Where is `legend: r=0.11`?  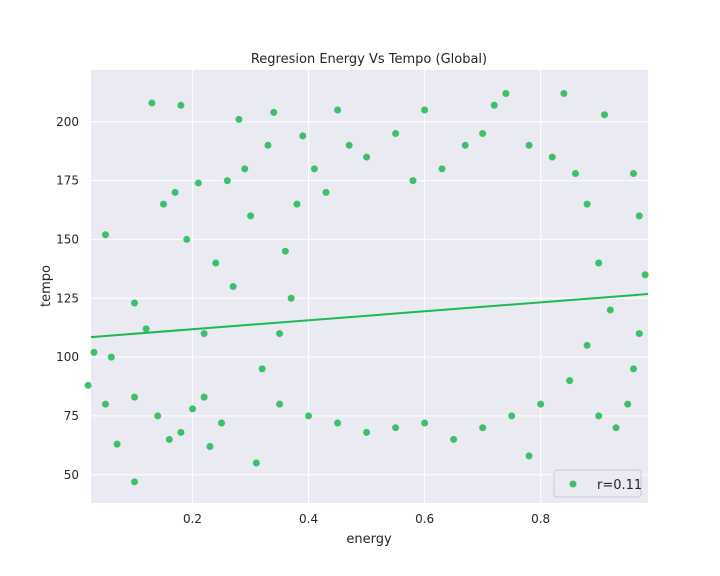 legend: r=0.11 is located at coordinates (597, 483).